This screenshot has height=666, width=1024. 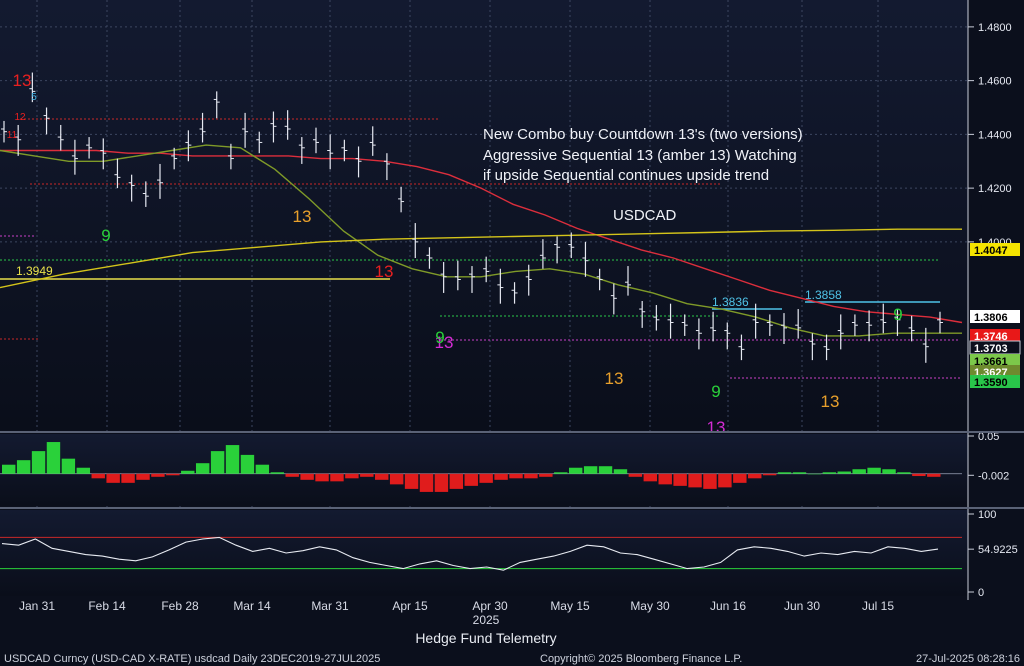 What do you see at coordinates (650, 606) in the screenshot?
I see `x-tick-label: May 30` at bounding box center [650, 606].